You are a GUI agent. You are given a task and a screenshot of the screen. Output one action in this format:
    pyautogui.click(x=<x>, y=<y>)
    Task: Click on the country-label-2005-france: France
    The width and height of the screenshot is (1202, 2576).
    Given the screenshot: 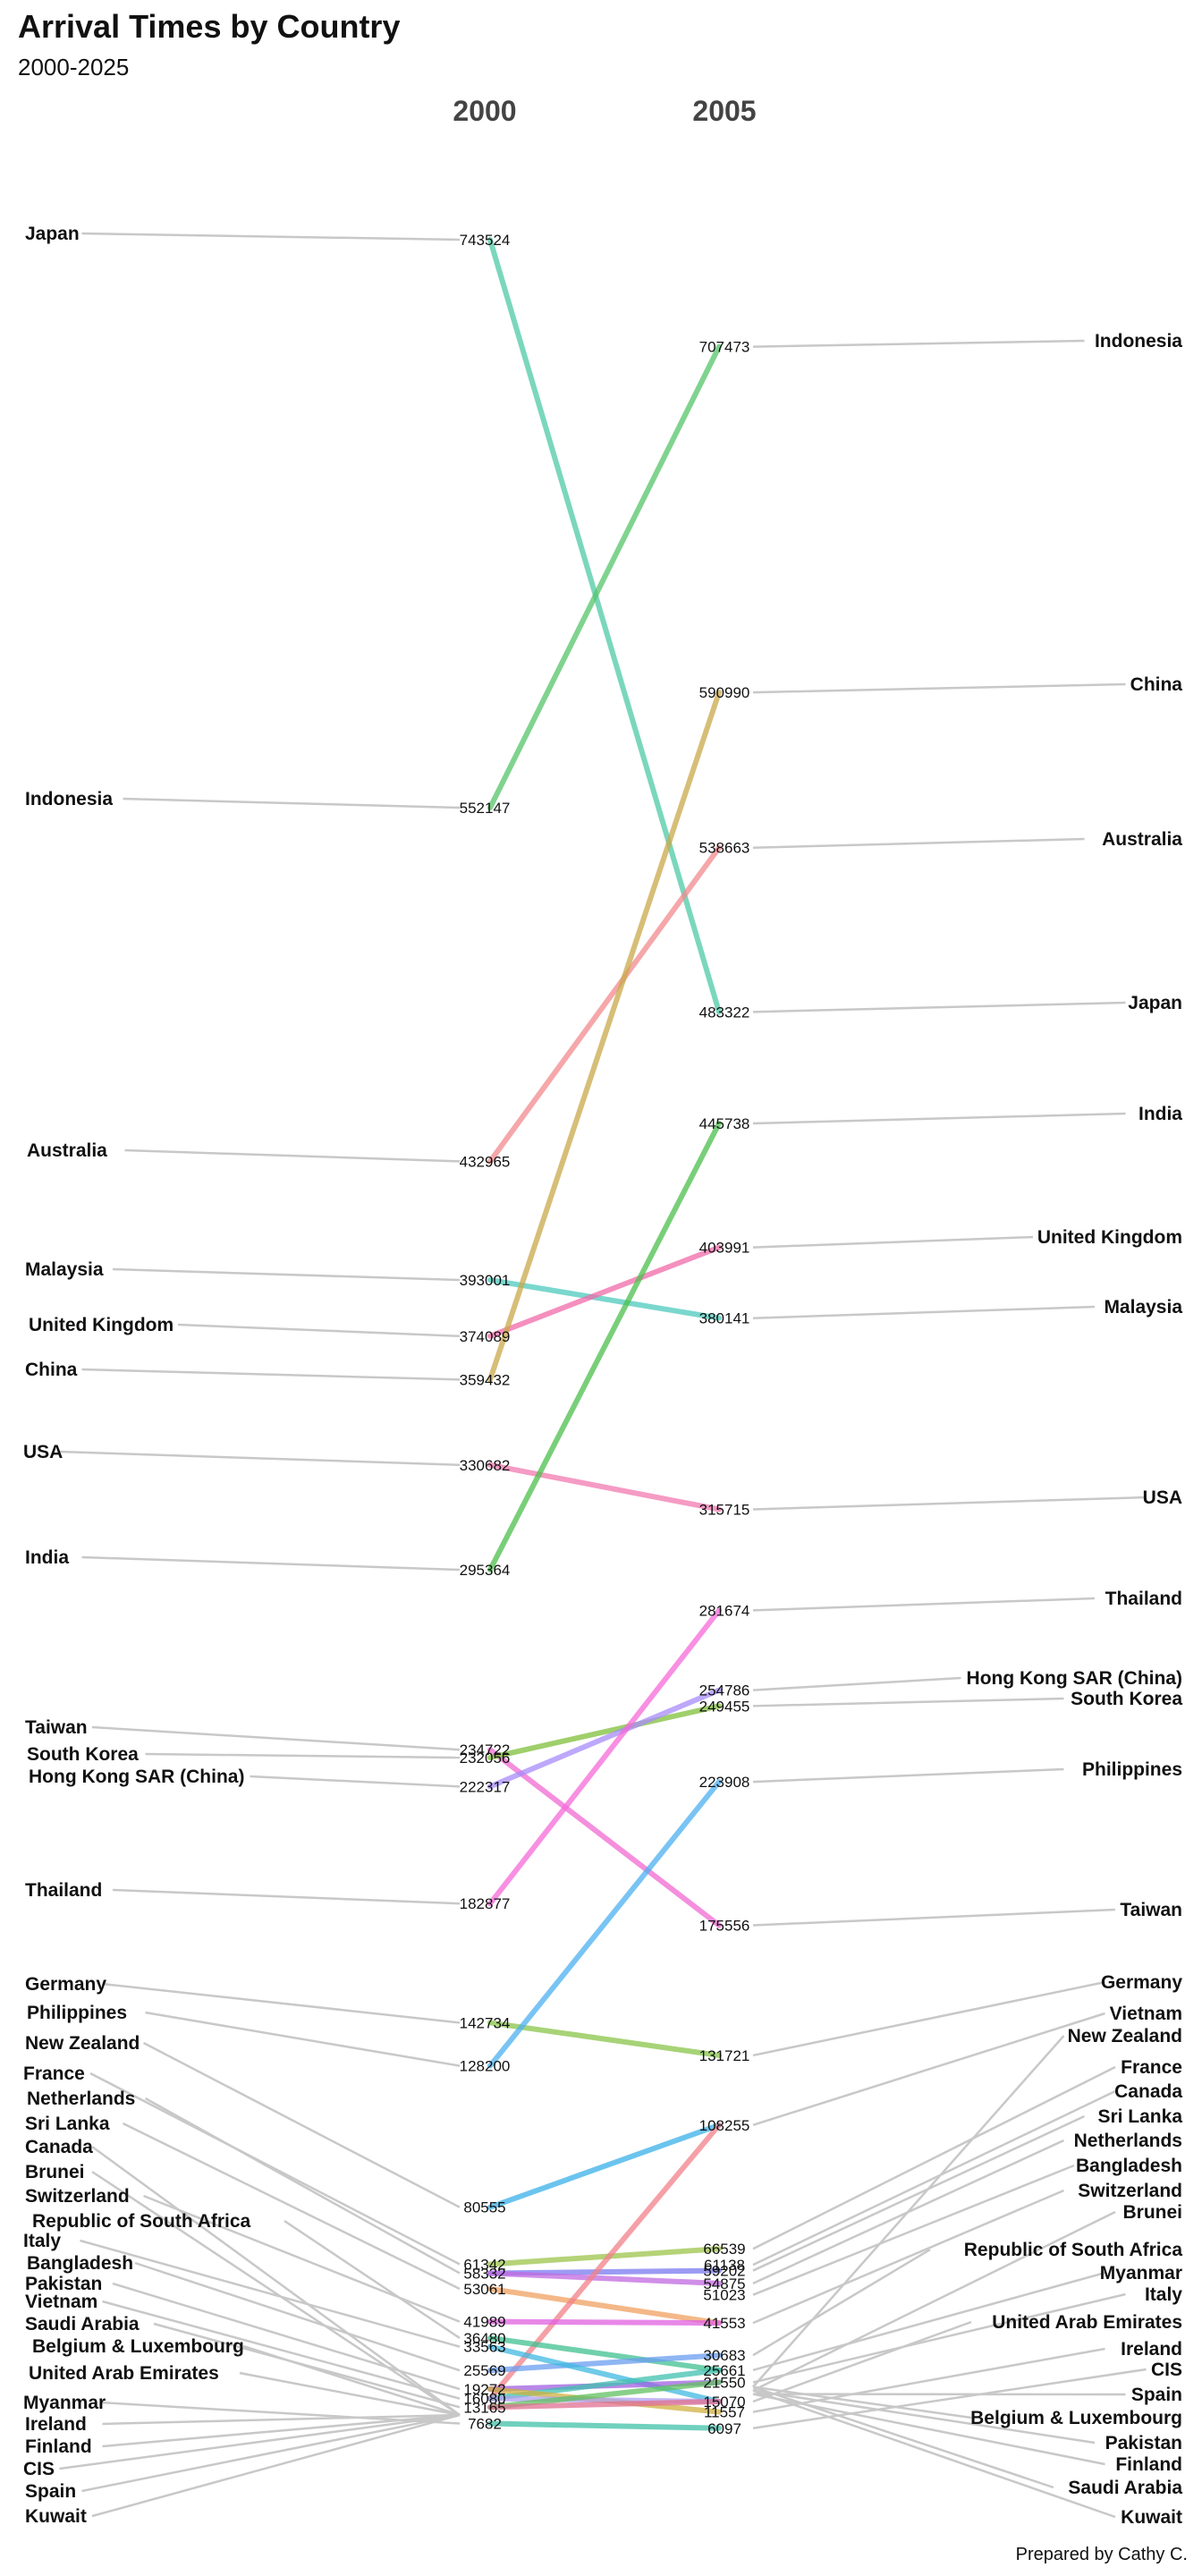 What is the action you would take?
    pyautogui.click(x=1151, y=2067)
    